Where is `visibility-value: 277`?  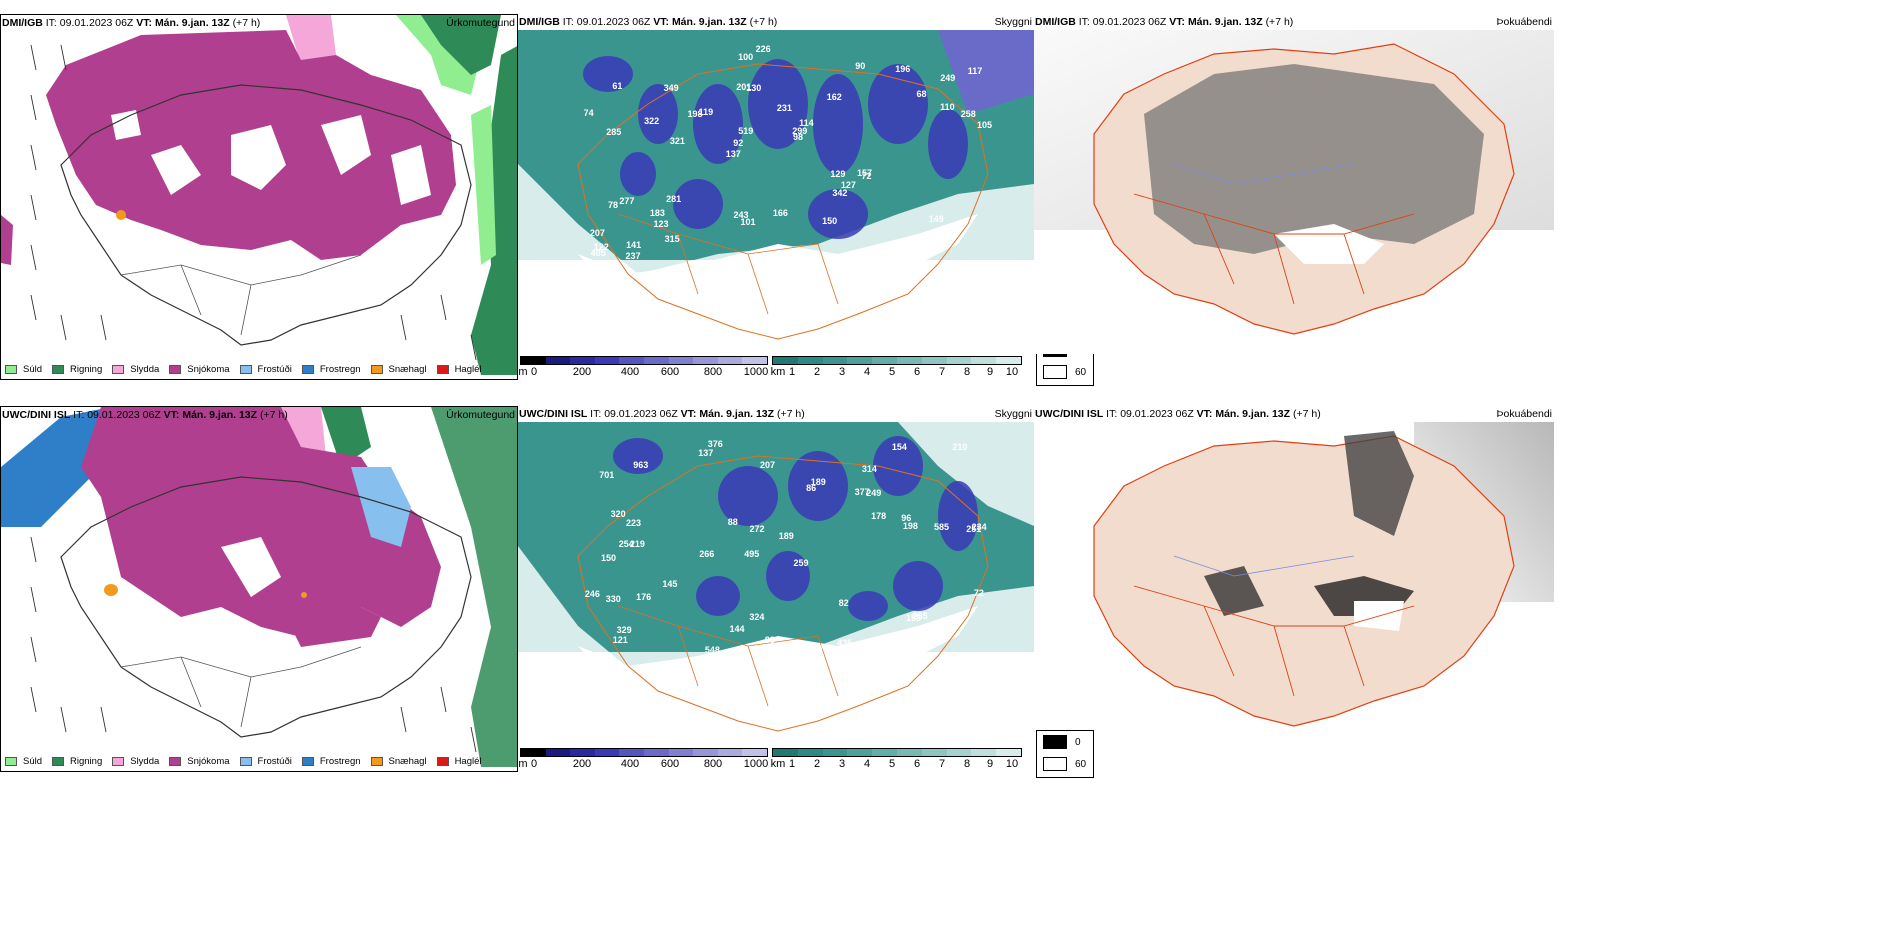 visibility-value: 277 is located at coordinates (627, 200).